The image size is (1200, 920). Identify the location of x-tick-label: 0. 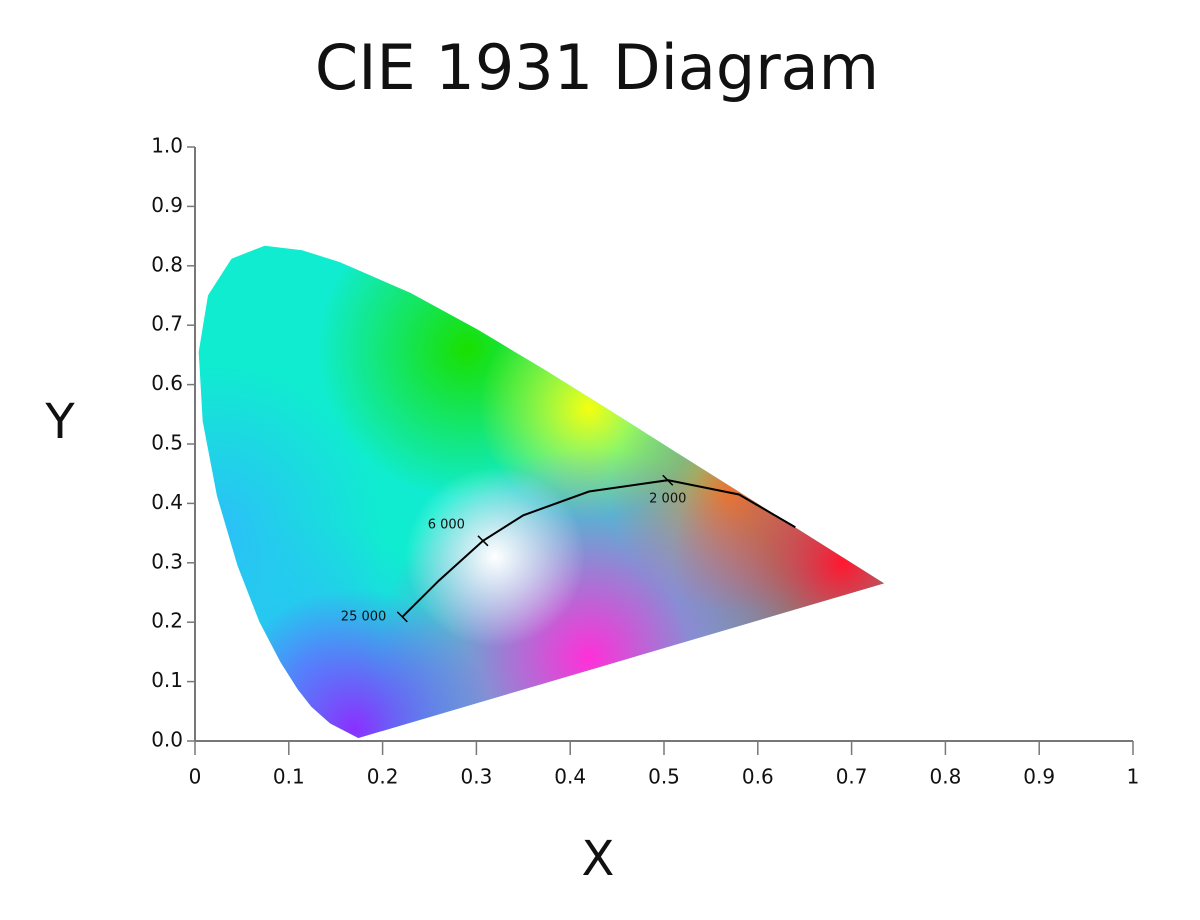
(195, 777).